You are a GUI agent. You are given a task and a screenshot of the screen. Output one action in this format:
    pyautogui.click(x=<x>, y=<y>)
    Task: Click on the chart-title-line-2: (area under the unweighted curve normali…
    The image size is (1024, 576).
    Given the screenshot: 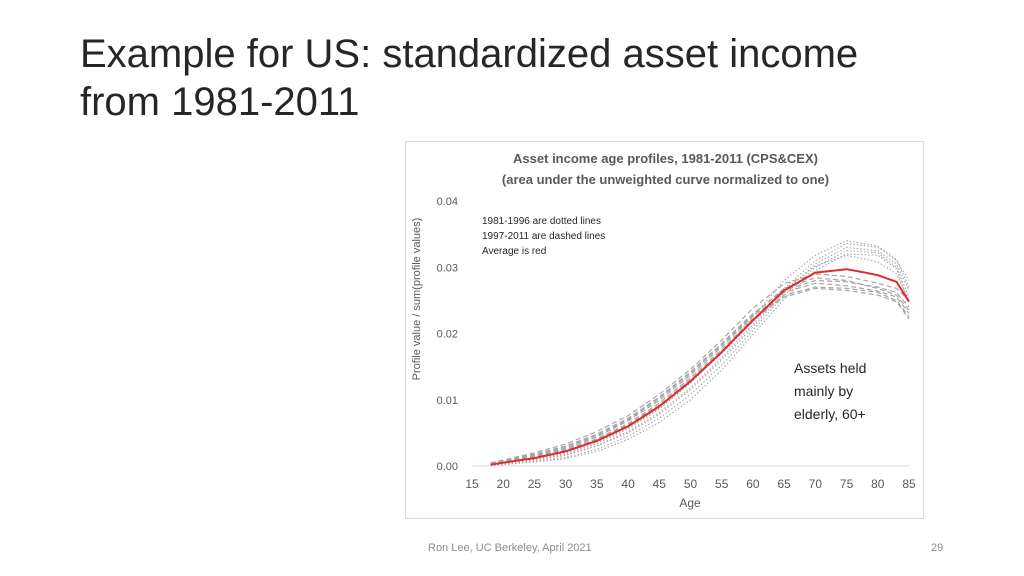 What is the action you would take?
    pyautogui.click(x=665, y=179)
    